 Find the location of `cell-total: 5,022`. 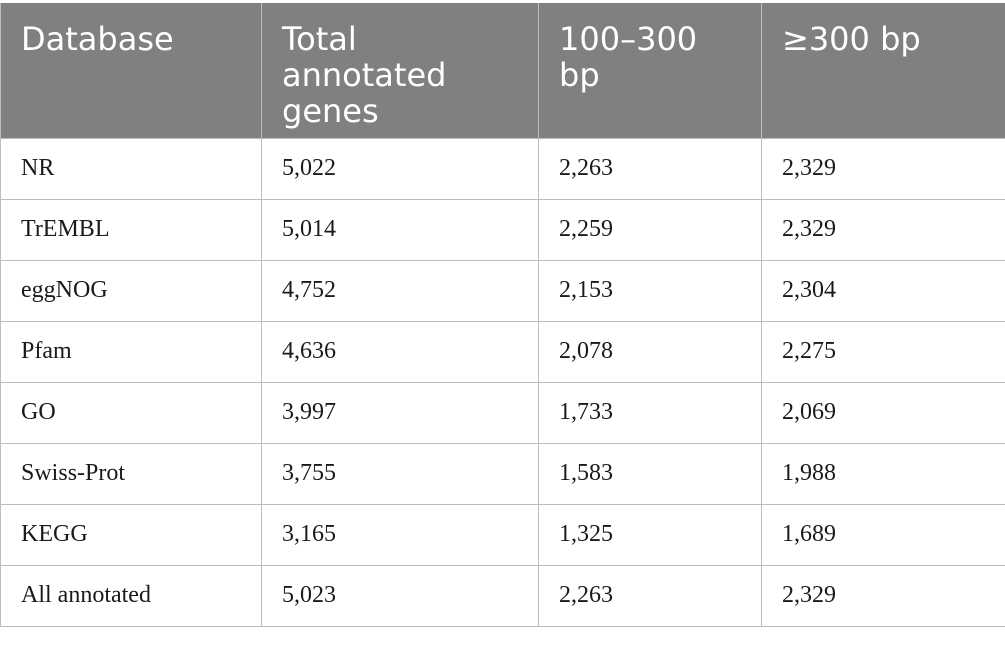

cell-total: 5,022 is located at coordinates (400, 168).